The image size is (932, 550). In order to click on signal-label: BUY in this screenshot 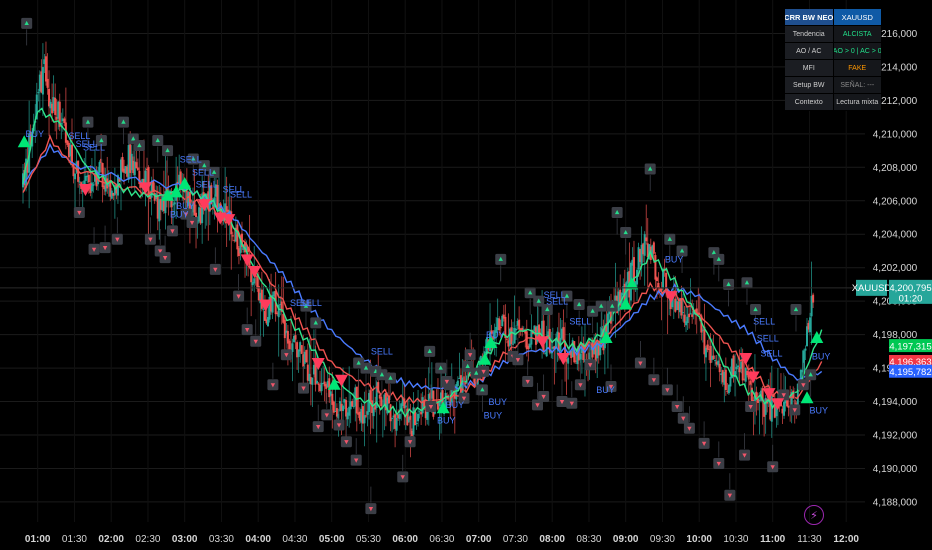, I will do `click(493, 415)`.